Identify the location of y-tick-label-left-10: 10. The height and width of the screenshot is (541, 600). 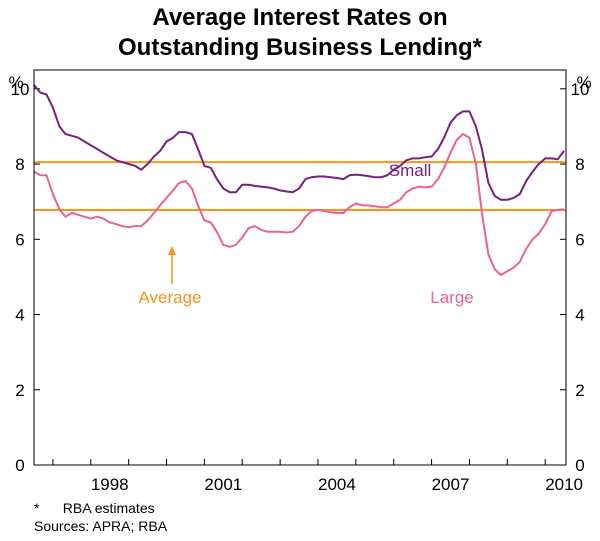
(20, 89).